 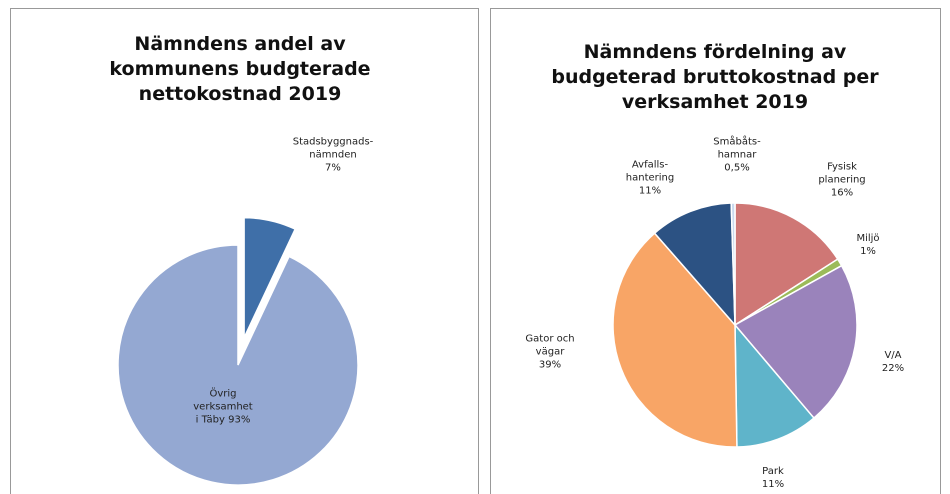 I want to click on category-label: Övrig verksamhet i Täby, so click(x=223, y=407).